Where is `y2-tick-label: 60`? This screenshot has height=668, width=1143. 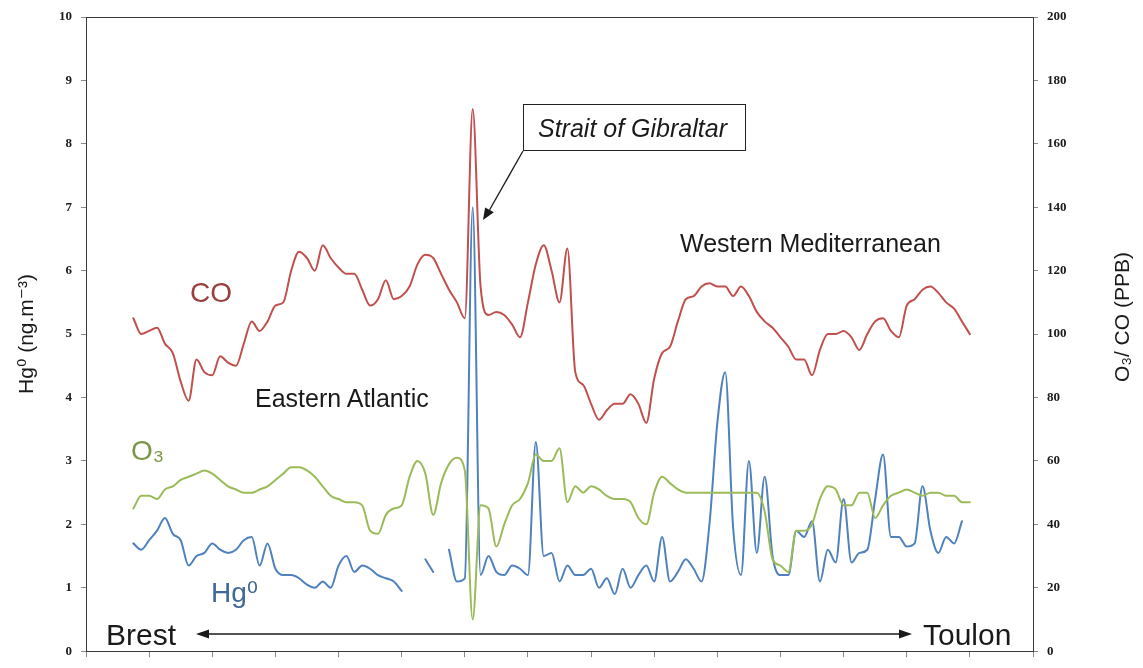
y2-tick-label: 60 is located at coordinates (1053, 460).